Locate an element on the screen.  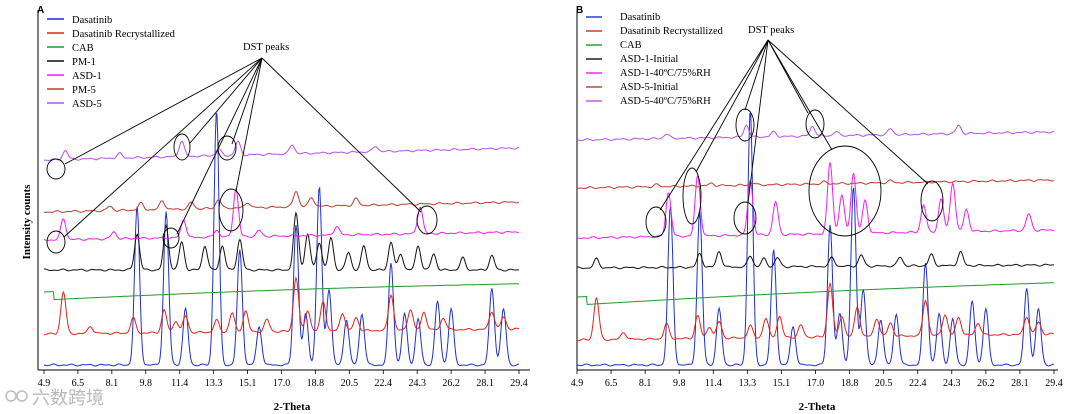
legend-label-asd-5-40c: ASD-5-40ºC/75%RH is located at coordinates (665, 101).